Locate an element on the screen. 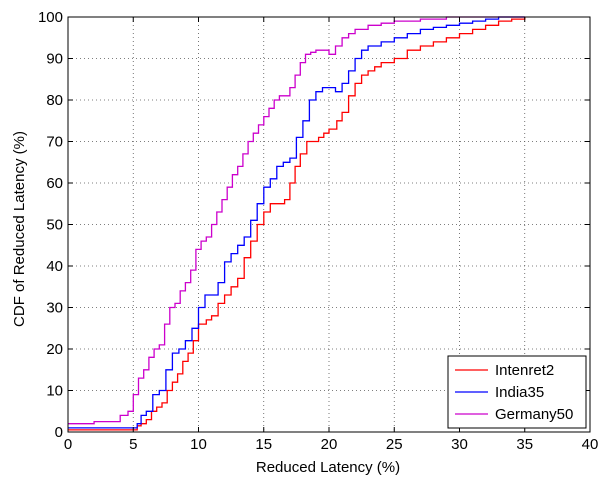 This screenshot has height=480, width=611. y-axis-label: CDF of Reduced Latency (%) is located at coordinates (19, 229).